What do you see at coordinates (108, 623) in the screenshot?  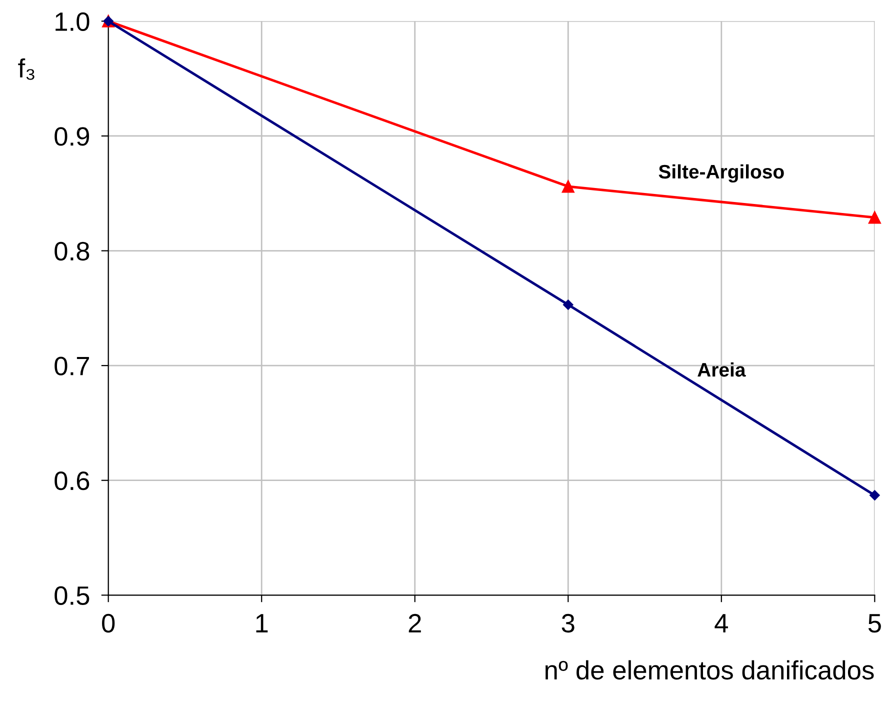 I see `x-tick-label: 0` at bounding box center [108, 623].